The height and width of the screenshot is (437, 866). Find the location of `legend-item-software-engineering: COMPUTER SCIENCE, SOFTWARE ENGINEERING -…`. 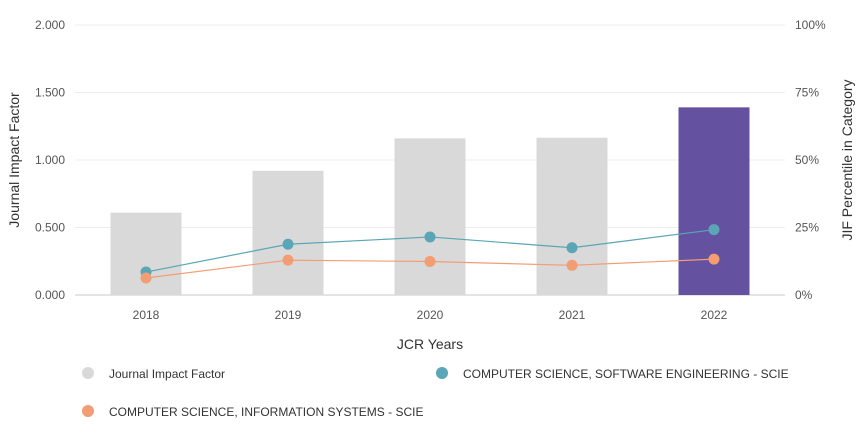

legend-item-software-engineering: COMPUTER SCIENCE, SOFTWARE ENGINEERING -… is located at coordinates (612, 374).